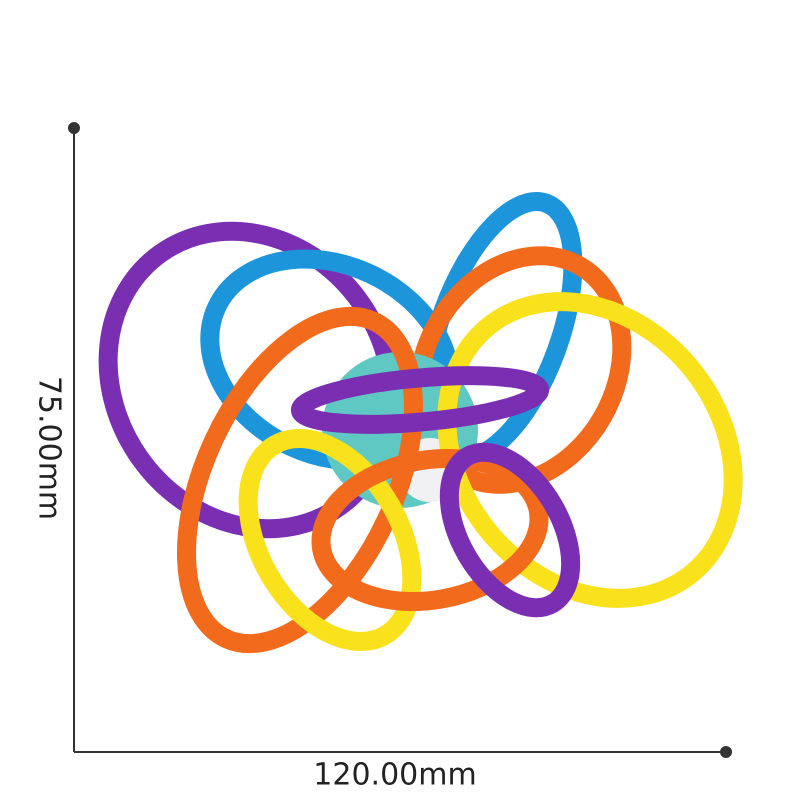 The width and height of the screenshot is (800, 800). I want to click on height-end-dot, so click(74, 128).